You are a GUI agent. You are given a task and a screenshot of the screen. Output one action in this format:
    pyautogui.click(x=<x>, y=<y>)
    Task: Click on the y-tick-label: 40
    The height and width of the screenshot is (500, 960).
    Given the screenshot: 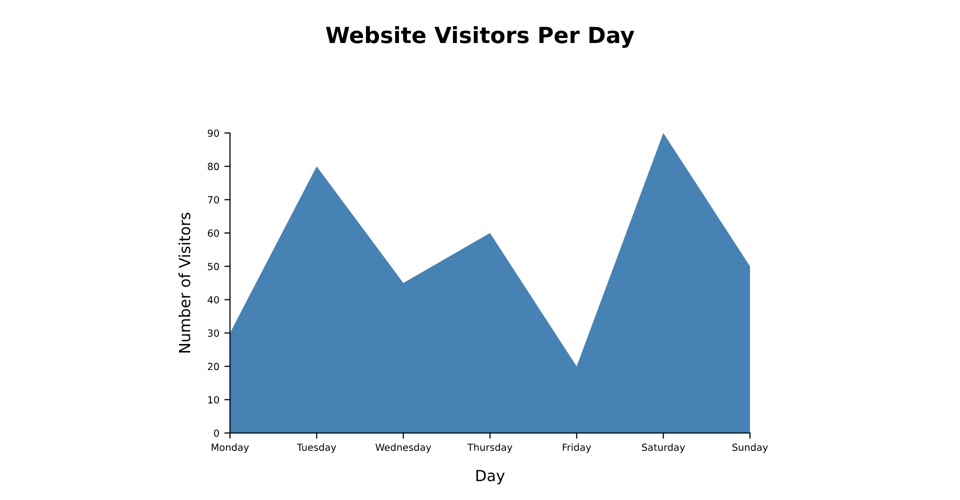 What is the action you would take?
    pyautogui.click(x=213, y=300)
    